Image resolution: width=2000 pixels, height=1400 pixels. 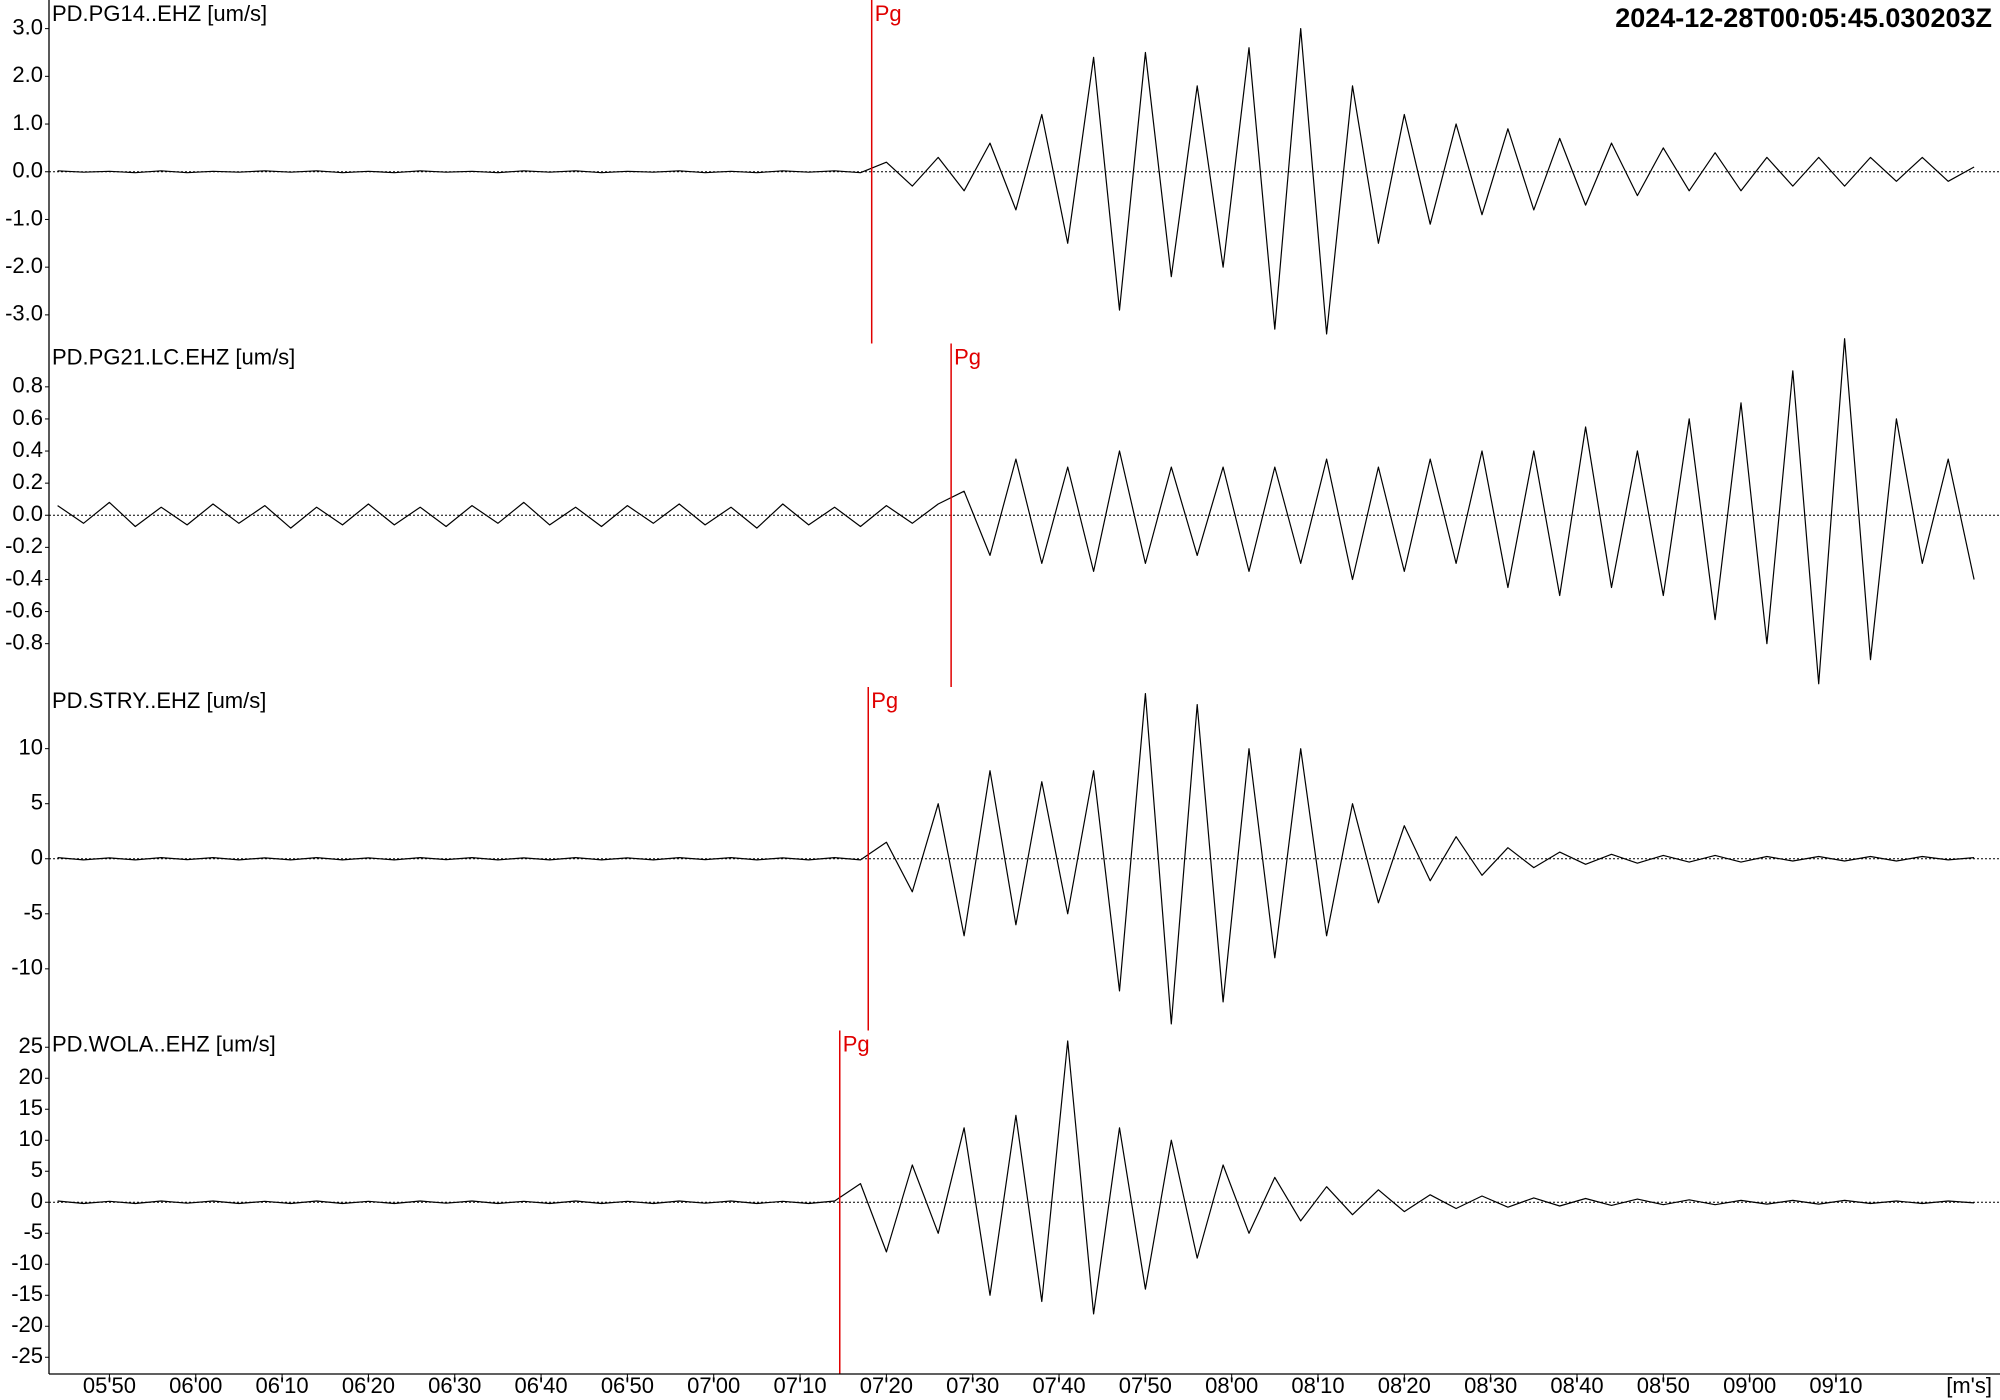 I want to click on x-tick-label: 08'10, so click(x=1317, y=1385).